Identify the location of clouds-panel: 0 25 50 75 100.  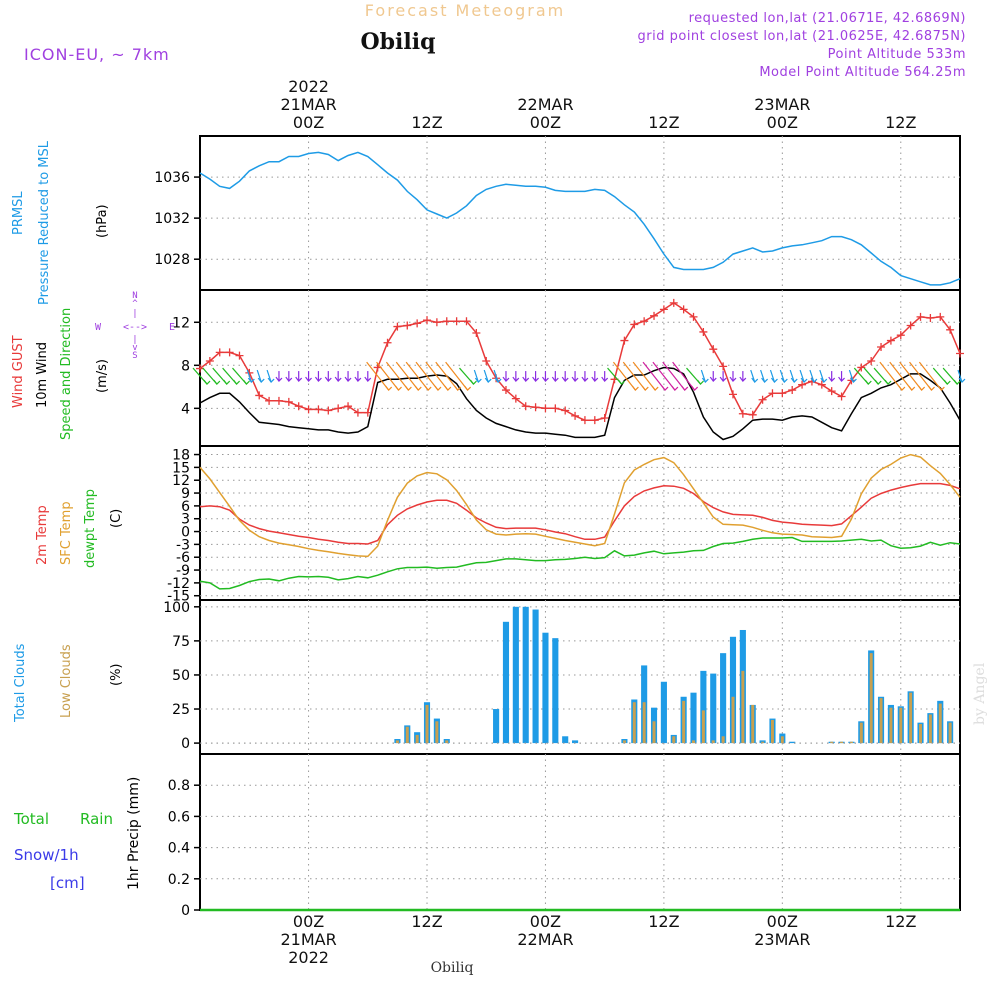
(562, 677).